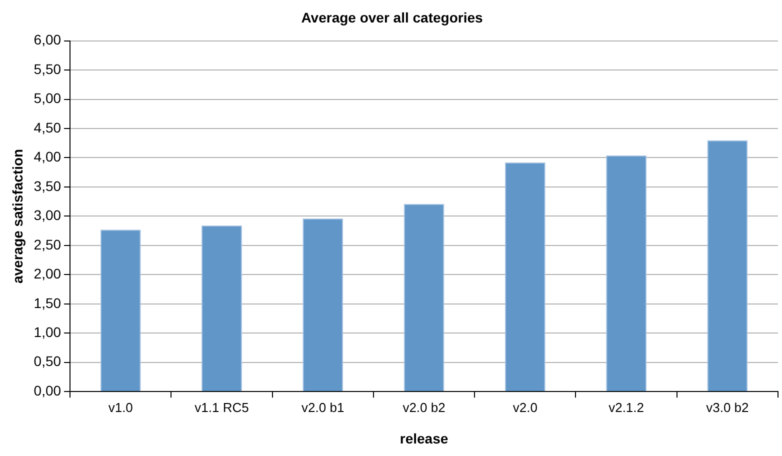 The image size is (782, 456). What do you see at coordinates (626, 407) in the screenshot?
I see `x-tick-label: v2.1.2` at bounding box center [626, 407].